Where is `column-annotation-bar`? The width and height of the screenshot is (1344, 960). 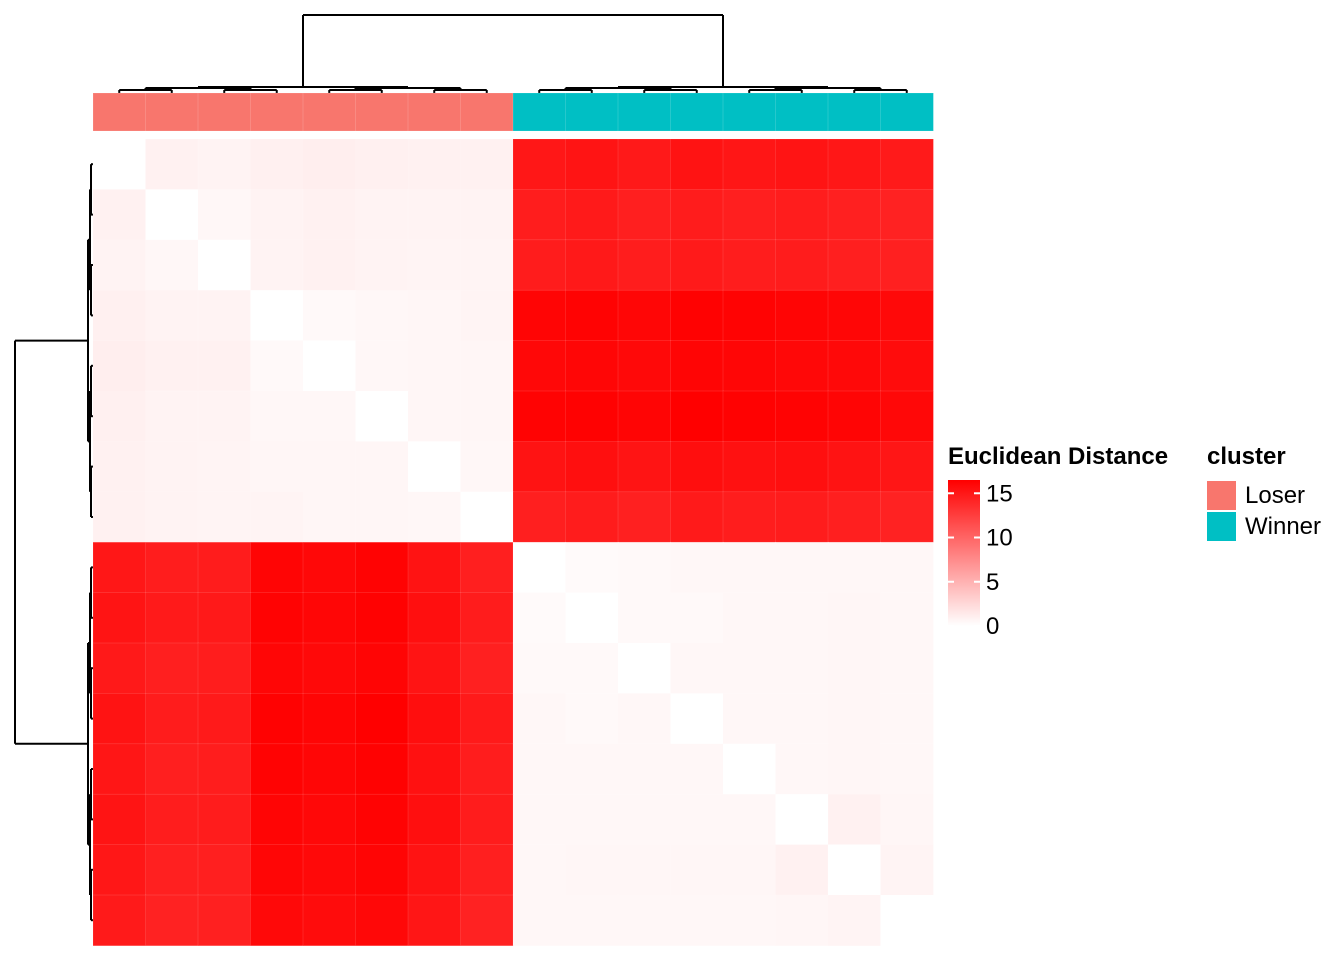
column-annotation-bar is located at coordinates (513, 112).